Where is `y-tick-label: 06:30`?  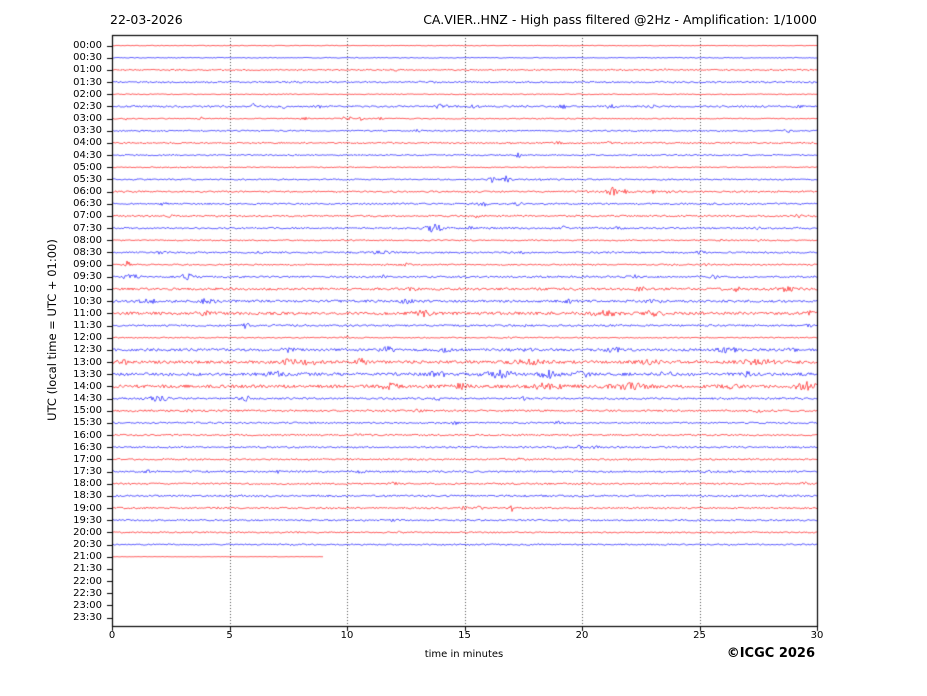
y-tick-label: 06:30 is located at coordinates (87, 204).